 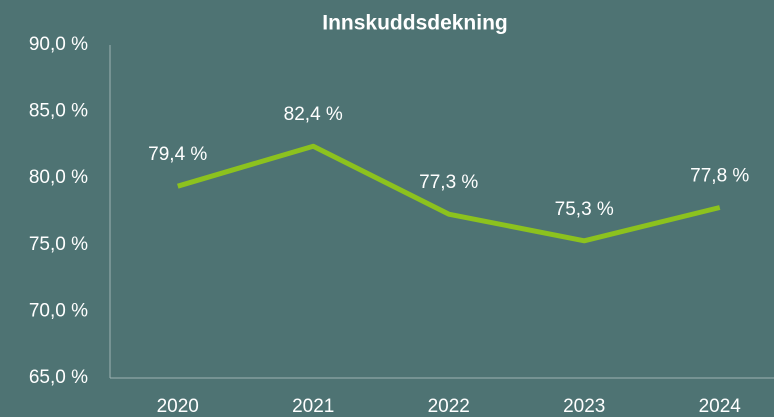 I want to click on y-tick-label: 90,0 %, so click(x=58, y=44).